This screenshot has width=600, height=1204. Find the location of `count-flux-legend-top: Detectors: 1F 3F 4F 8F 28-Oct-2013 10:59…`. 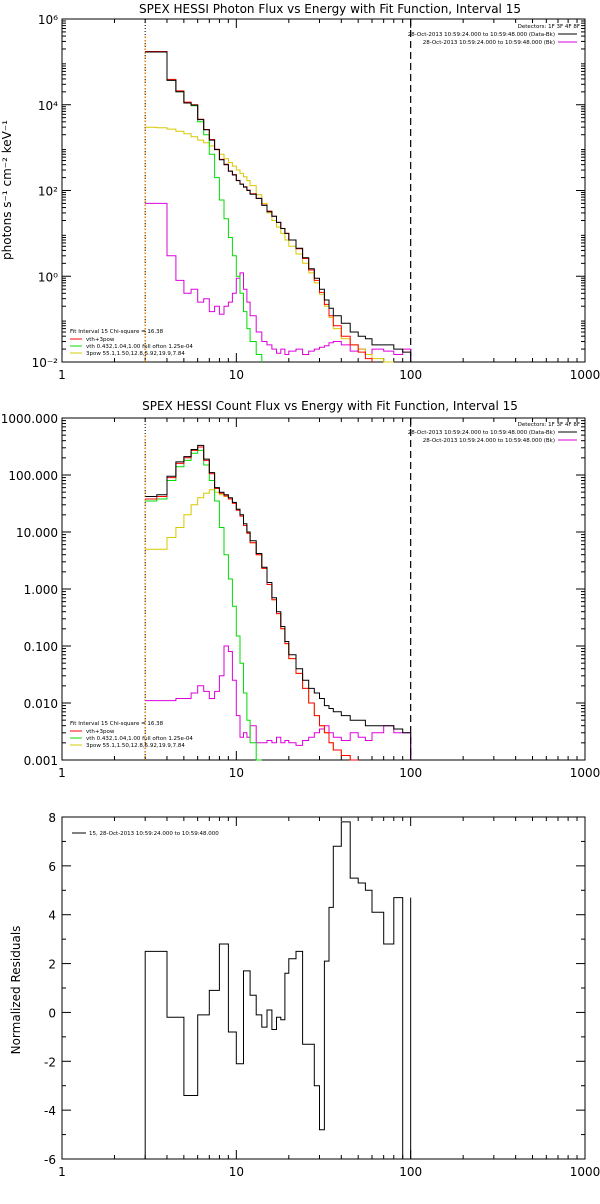

count-flux-legend-top: Detectors: 1F 3F 4F 8F 28-Oct-2013 10:59… is located at coordinates (494, 433).